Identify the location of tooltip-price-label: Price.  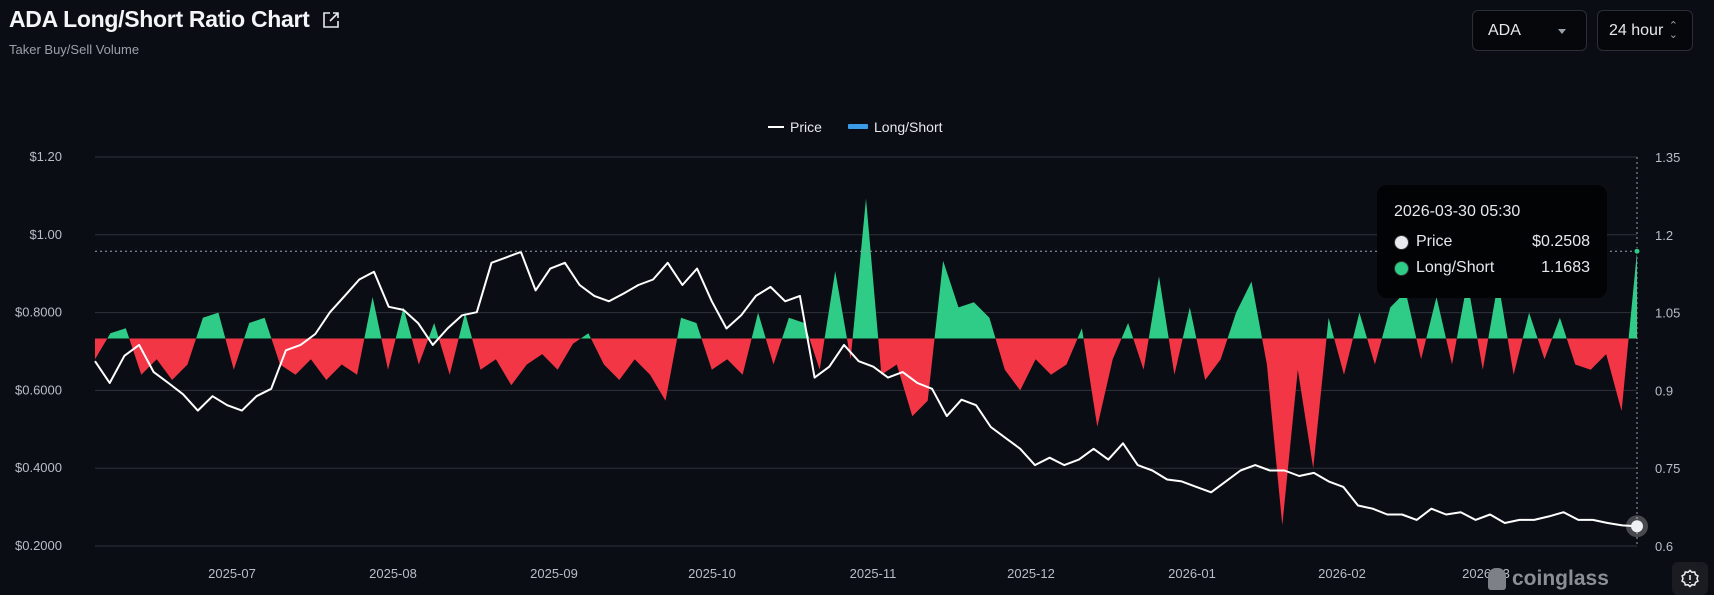
(1434, 241).